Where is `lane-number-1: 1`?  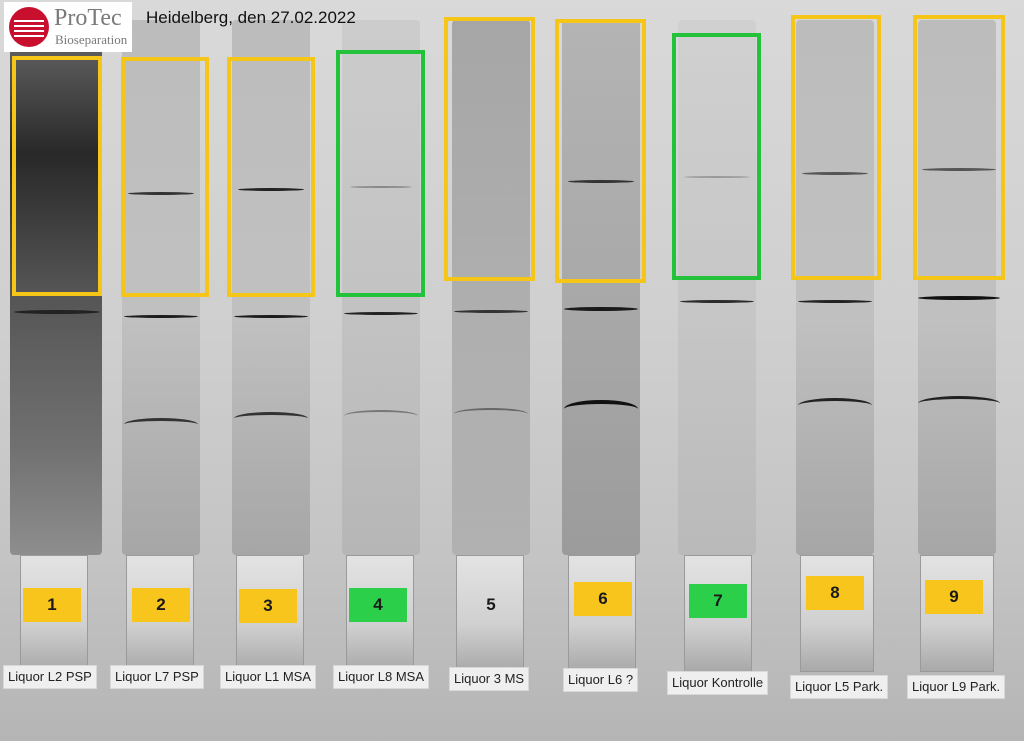 lane-number-1: 1 is located at coordinates (52, 605).